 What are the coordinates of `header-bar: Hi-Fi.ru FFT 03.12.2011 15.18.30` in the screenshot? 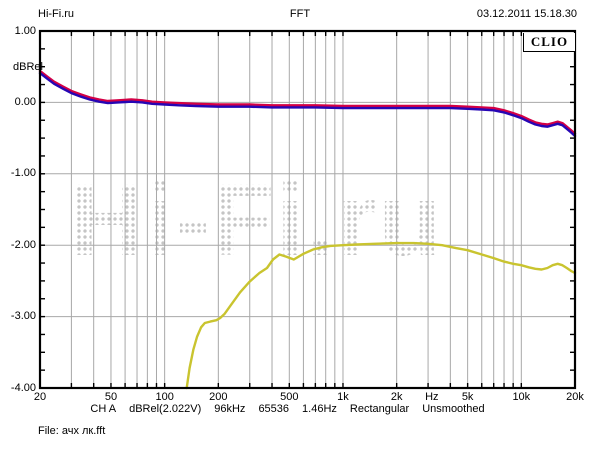 It's located at (300, 15).